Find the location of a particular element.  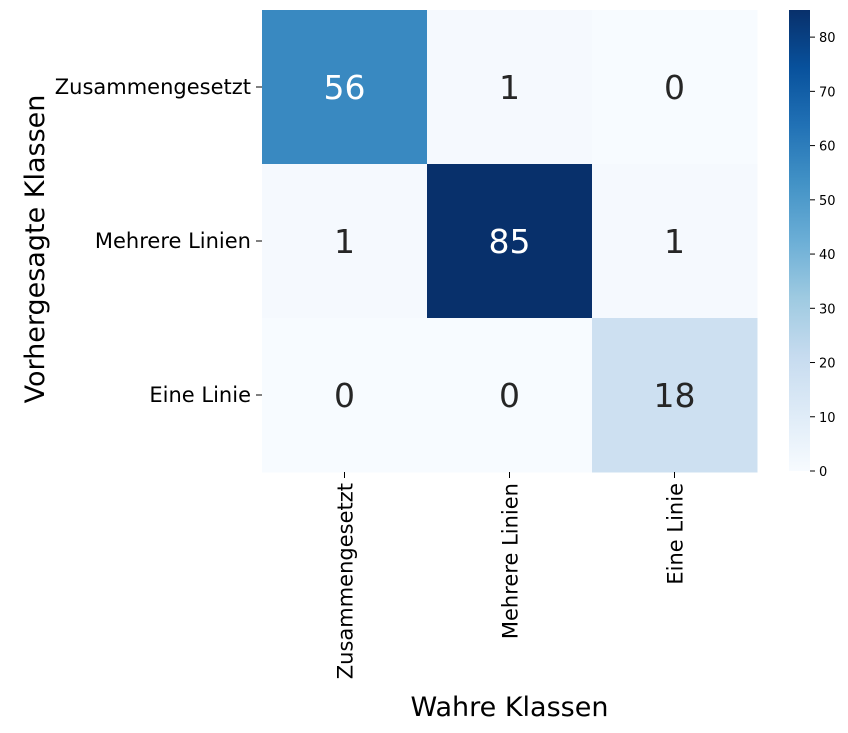

cell-value-label: 56 is located at coordinates (345, 87).